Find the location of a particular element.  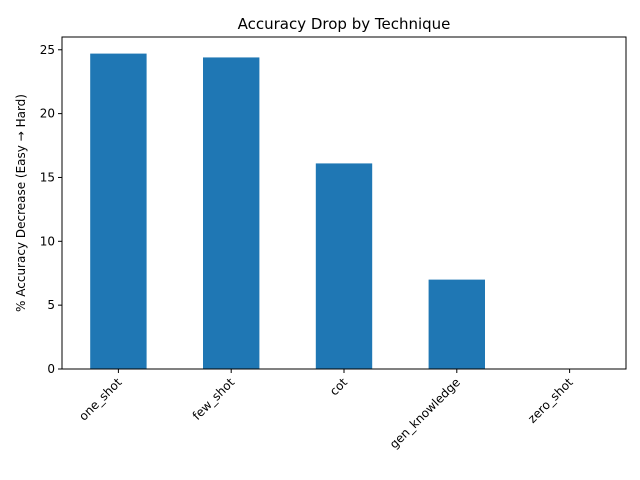

y-tick-label: 20 is located at coordinates (47, 114).